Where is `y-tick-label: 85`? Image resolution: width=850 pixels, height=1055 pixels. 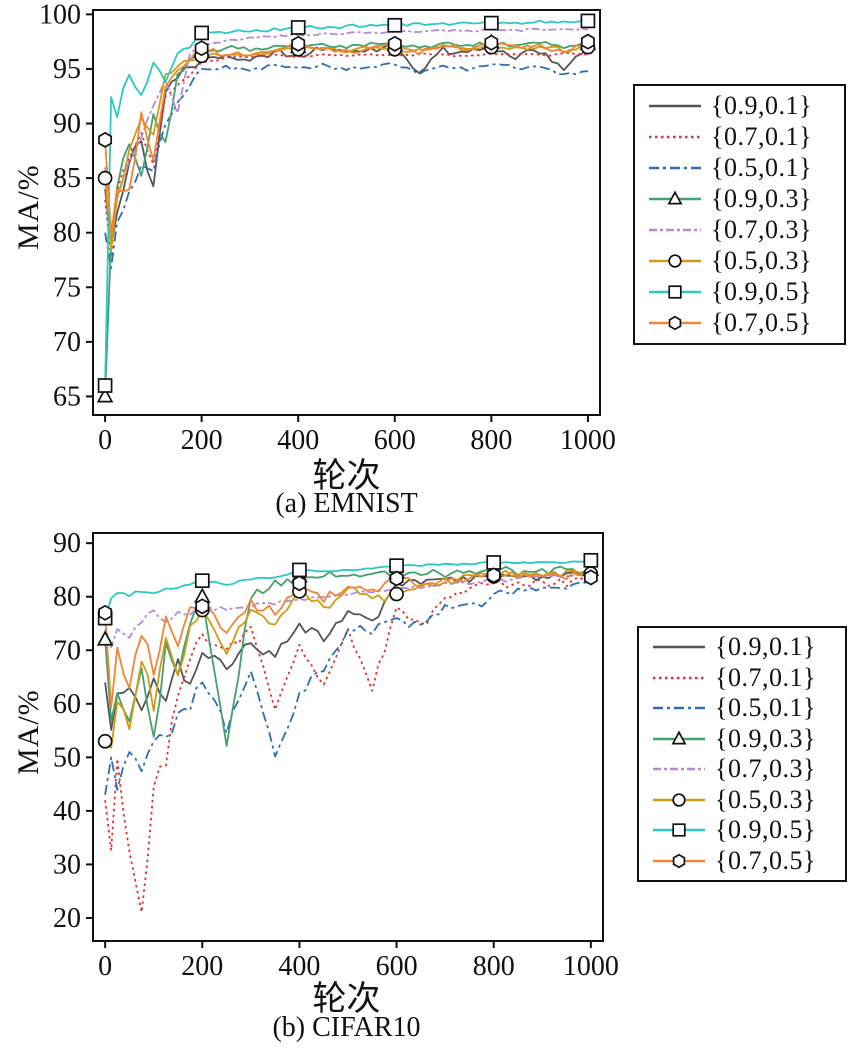 y-tick-label: 85 is located at coordinates (67, 178).